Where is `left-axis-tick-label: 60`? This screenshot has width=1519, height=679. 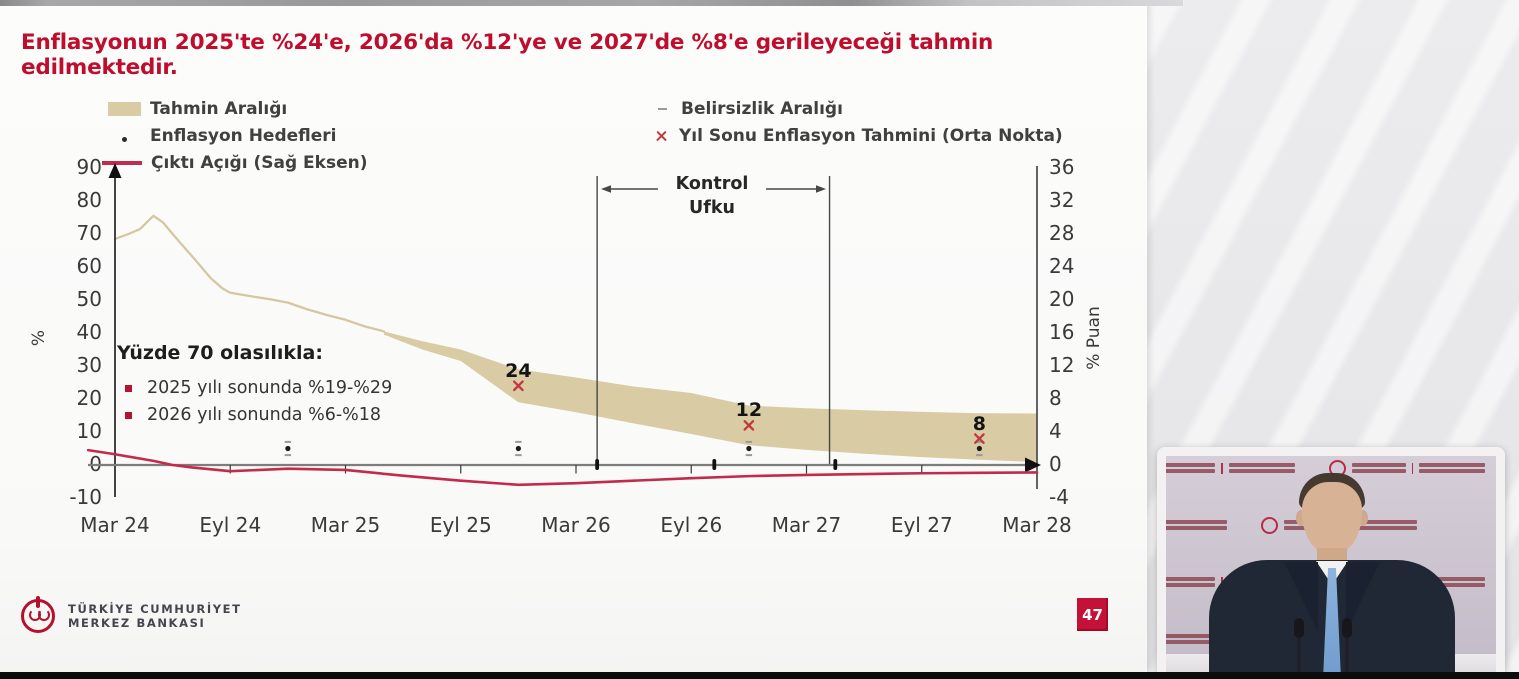 left-axis-tick-label: 60 is located at coordinates (89, 266).